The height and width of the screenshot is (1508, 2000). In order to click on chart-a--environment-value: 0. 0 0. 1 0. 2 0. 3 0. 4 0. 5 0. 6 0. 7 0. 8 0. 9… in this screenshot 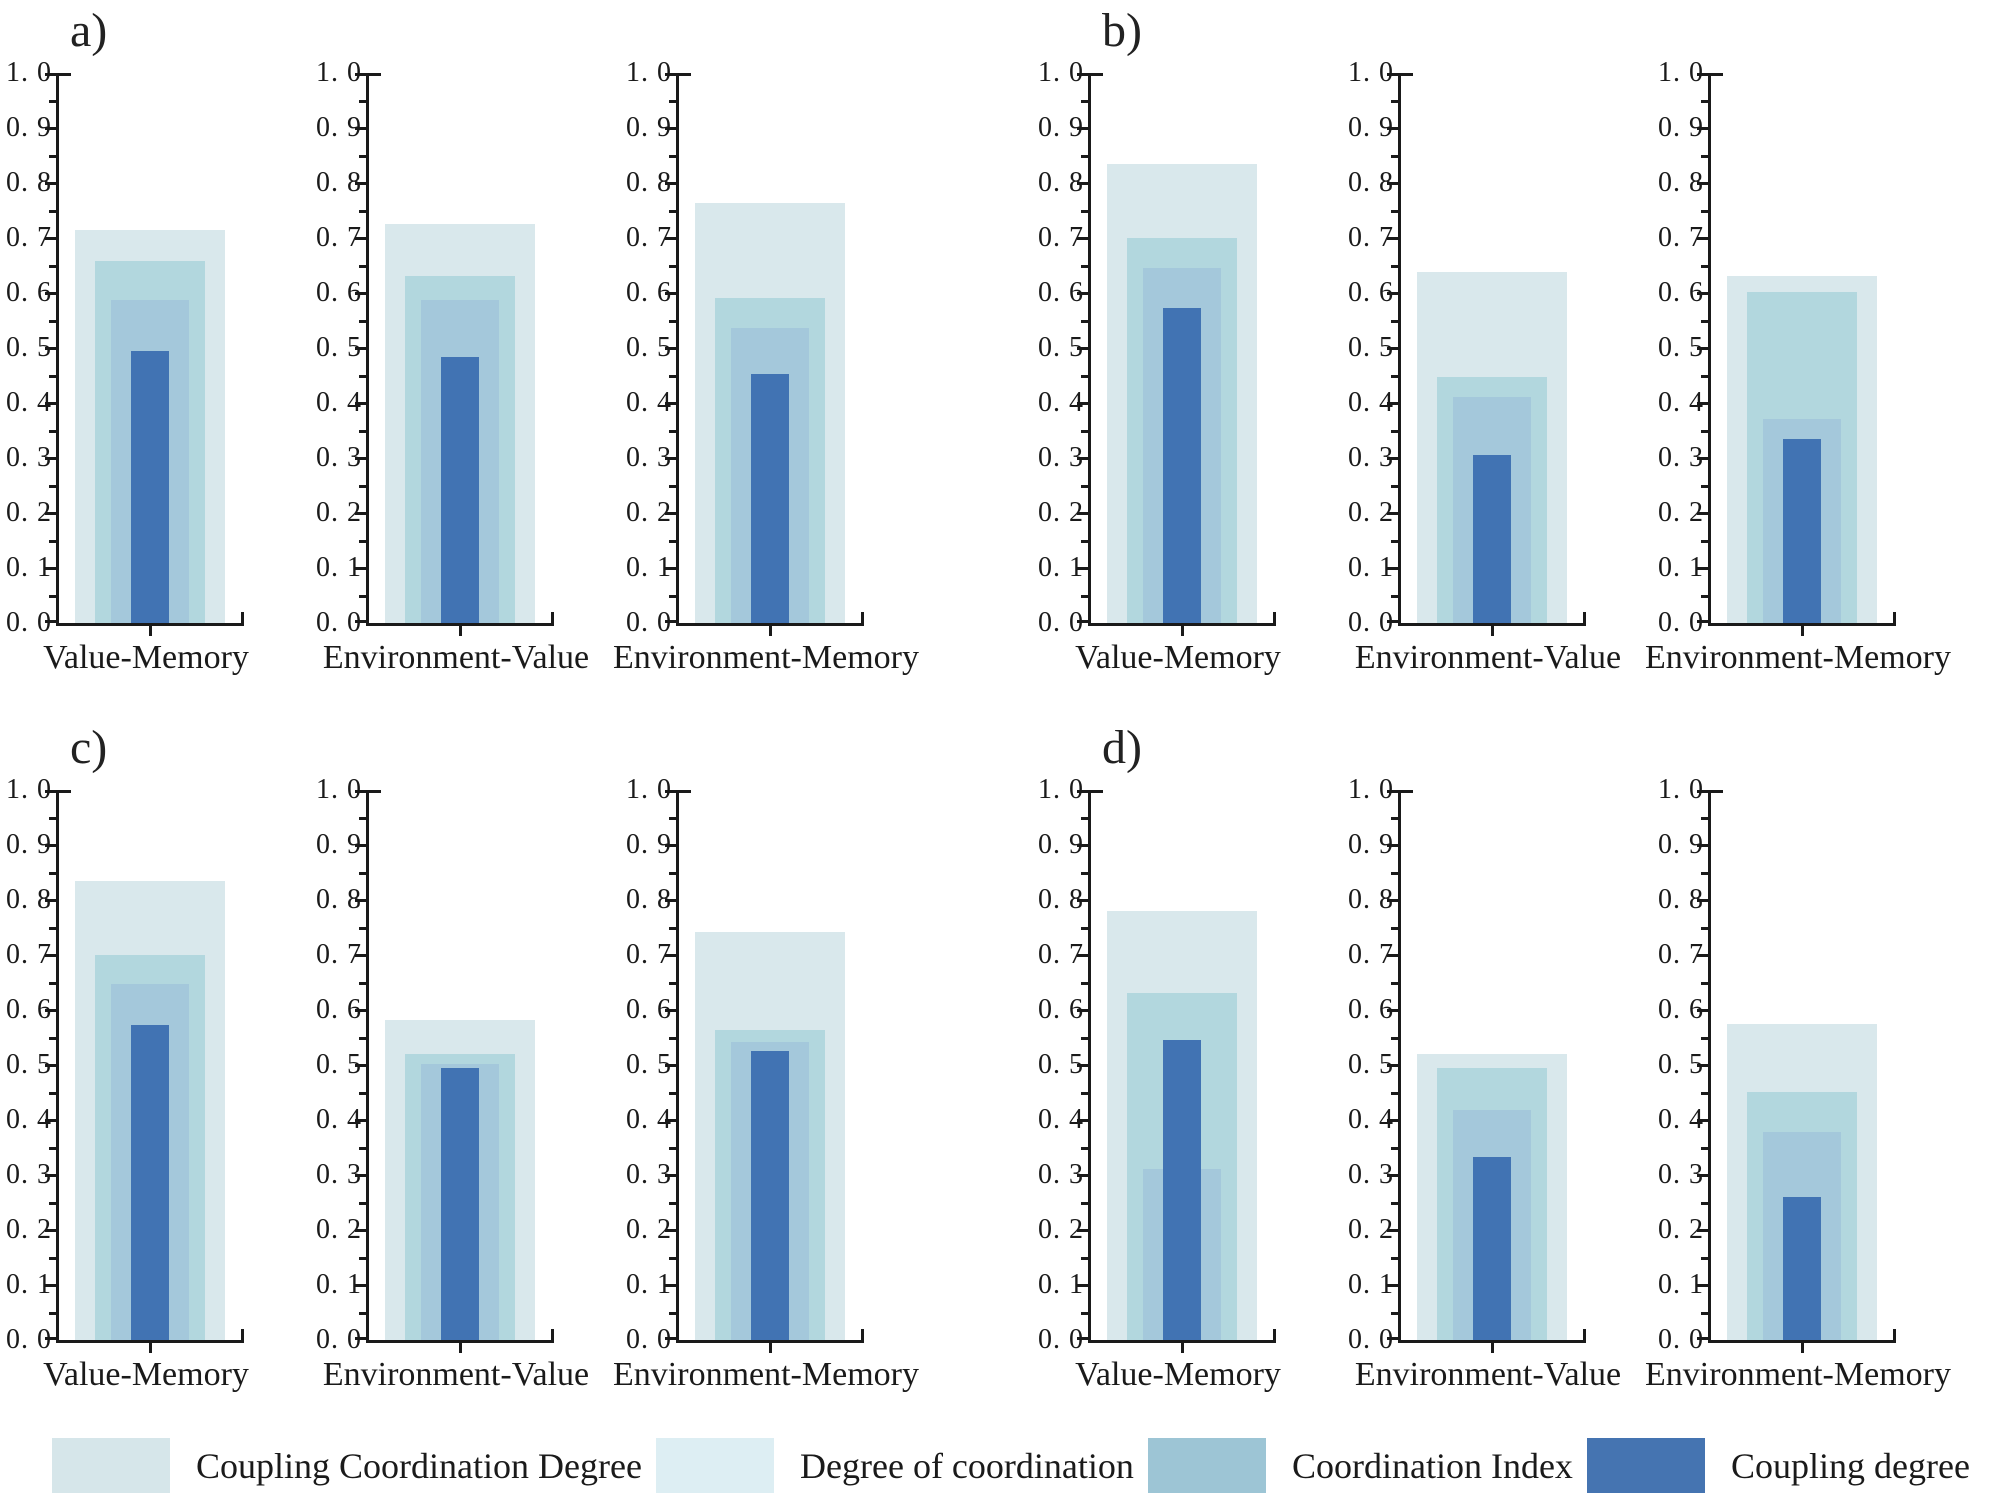, I will do `click(465, 375)`.